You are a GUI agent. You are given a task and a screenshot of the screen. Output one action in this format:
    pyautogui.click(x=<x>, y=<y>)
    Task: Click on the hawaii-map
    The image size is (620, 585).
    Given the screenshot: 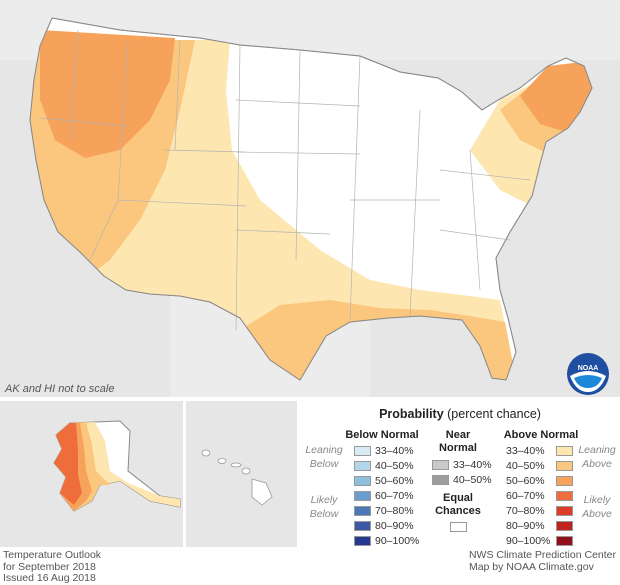 What is the action you would take?
    pyautogui.click(x=241, y=474)
    